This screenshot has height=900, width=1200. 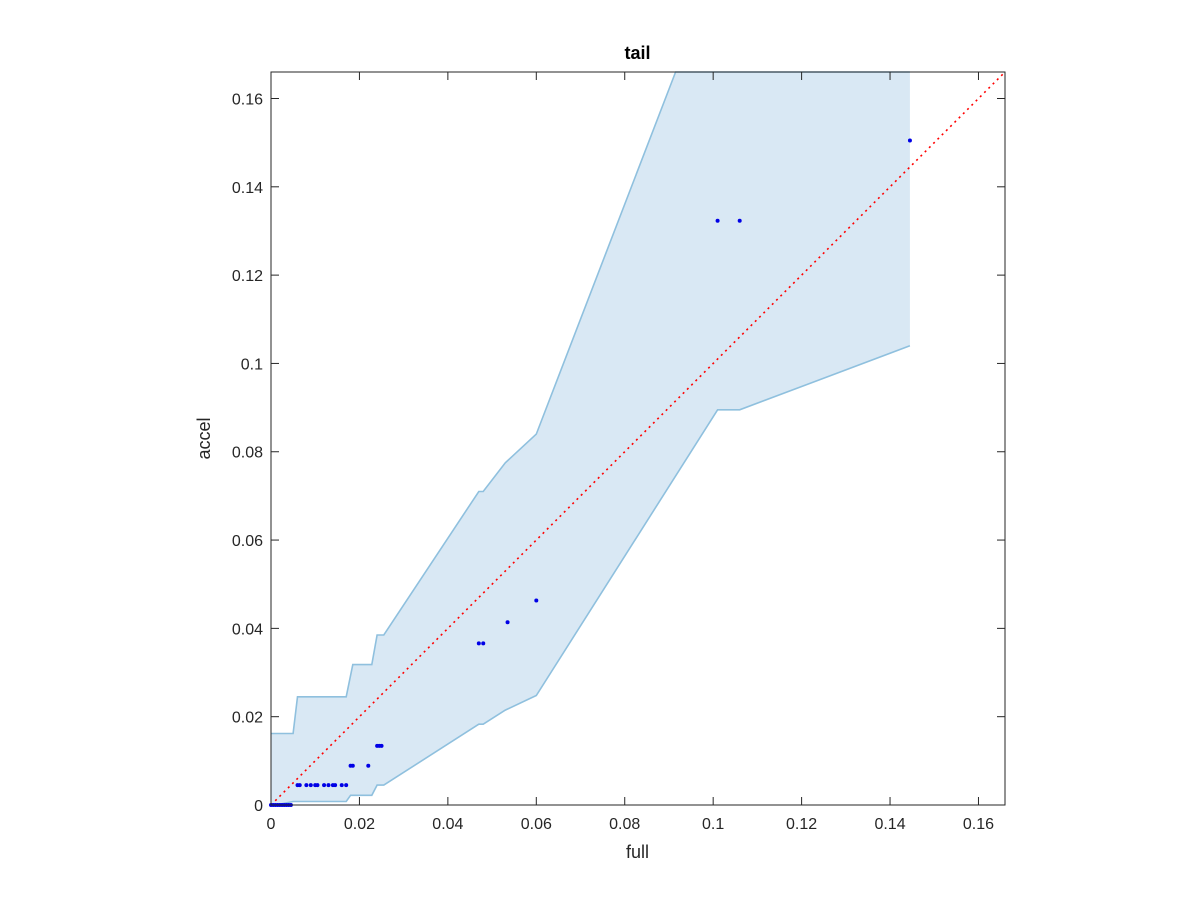 What do you see at coordinates (978, 824) in the screenshot?
I see `x-tick-label: 0.16` at bounding box center [978, 824].